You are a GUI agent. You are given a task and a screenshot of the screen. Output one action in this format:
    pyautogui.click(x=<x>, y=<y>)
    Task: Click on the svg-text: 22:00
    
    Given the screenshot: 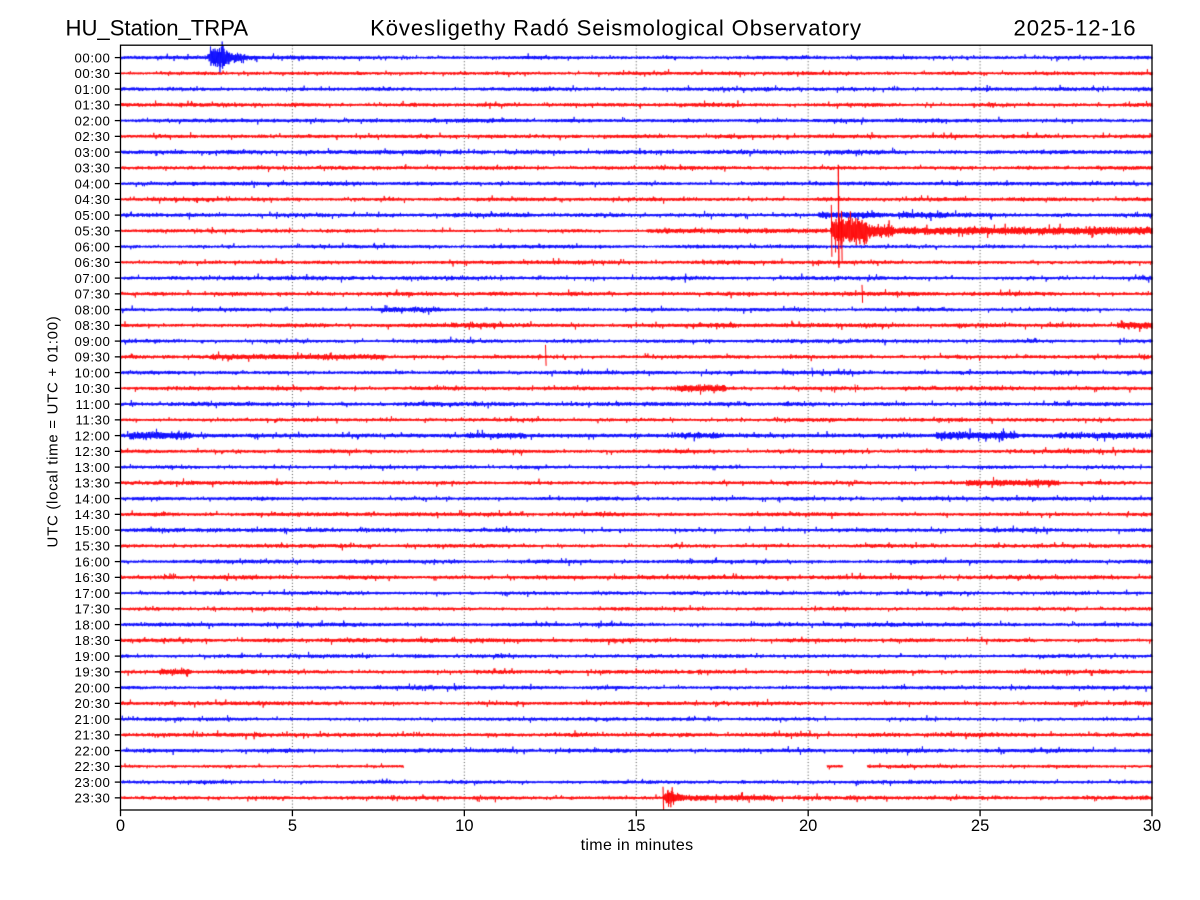 What is the action you would take?
    pyautogui.click(x=92, y=750)
    